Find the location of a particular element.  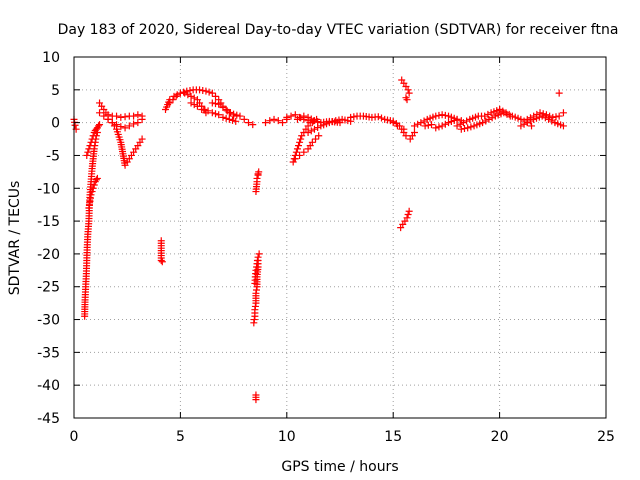

y-tick-label: 0 is located at coordinates (55, 124).